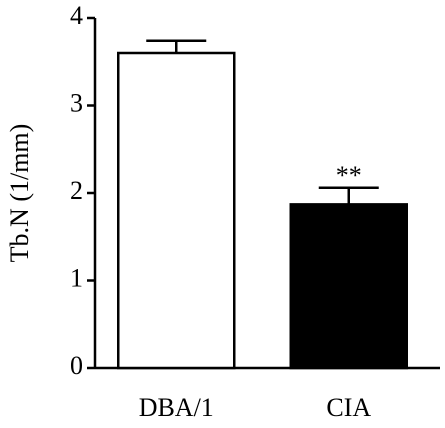 The width and height of the screenshot is (445, 428). I want to click on y-axis-label: Tb.N (1/mm), so click(19, 193).